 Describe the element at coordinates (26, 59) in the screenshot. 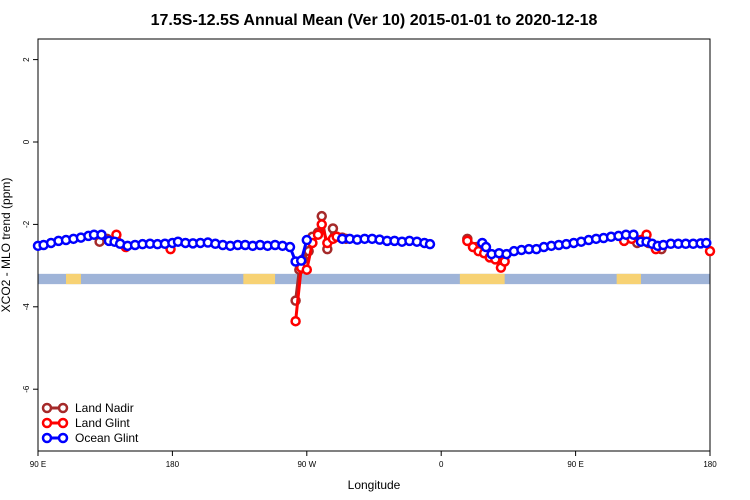

I see `y-tick-label: 2` at that location.